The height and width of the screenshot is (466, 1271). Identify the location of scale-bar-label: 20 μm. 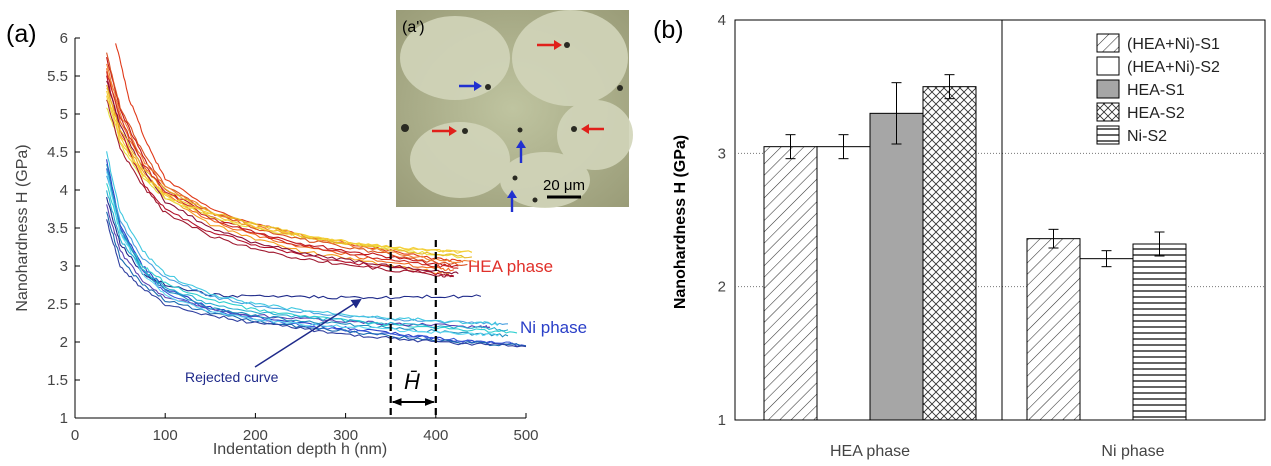
(564, 185).